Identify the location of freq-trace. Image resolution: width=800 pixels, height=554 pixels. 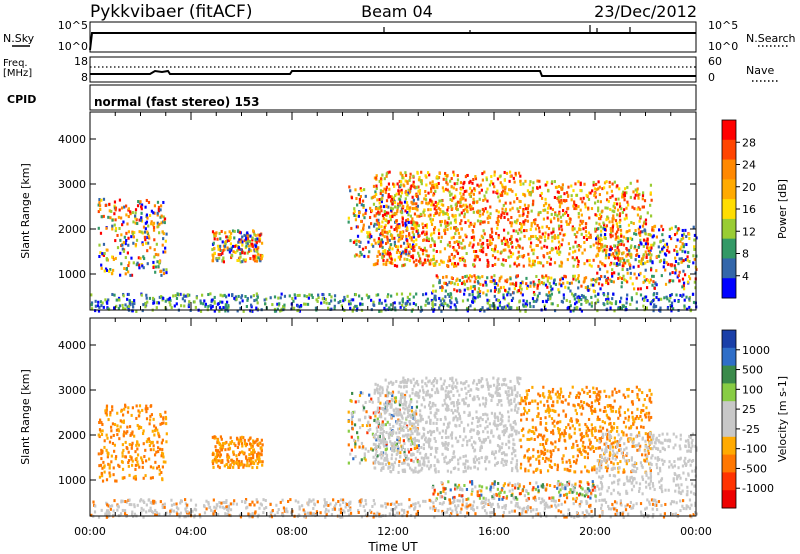
(393, 73).